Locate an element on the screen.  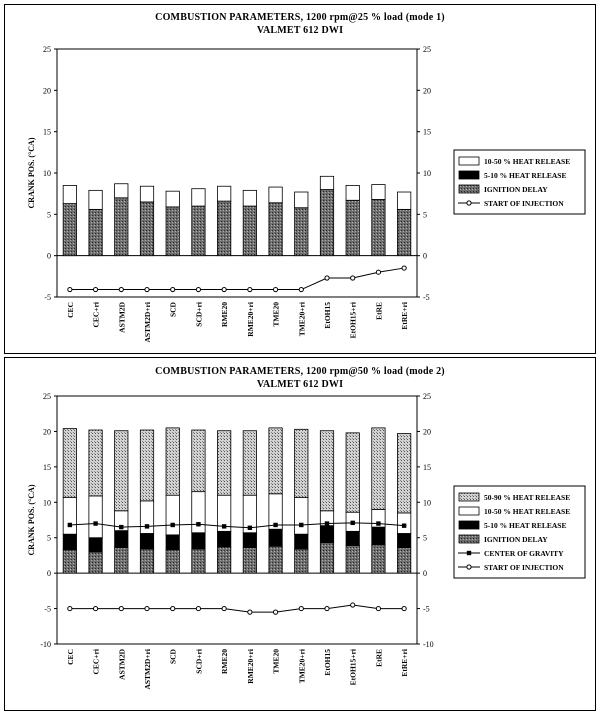
y-tick-label: 5 is located at coordinates (49, 214).